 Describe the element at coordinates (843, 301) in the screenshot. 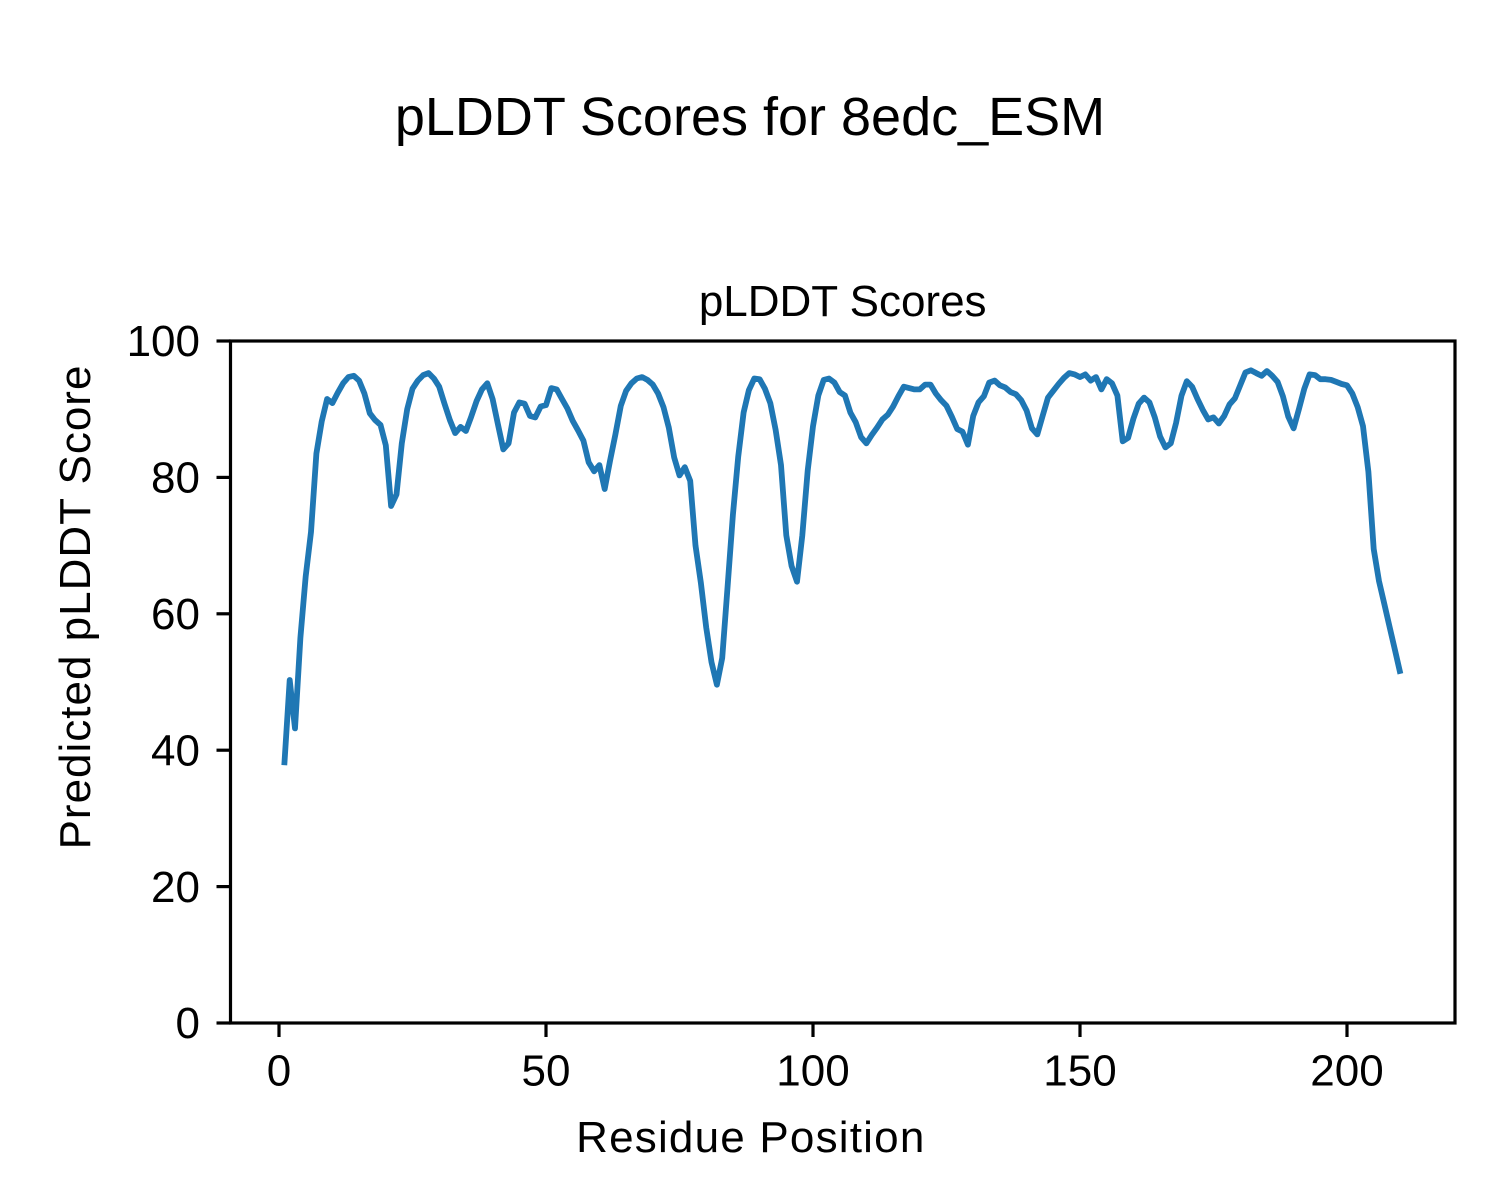

I see `svg-text: pLDDT Scores` at that location.